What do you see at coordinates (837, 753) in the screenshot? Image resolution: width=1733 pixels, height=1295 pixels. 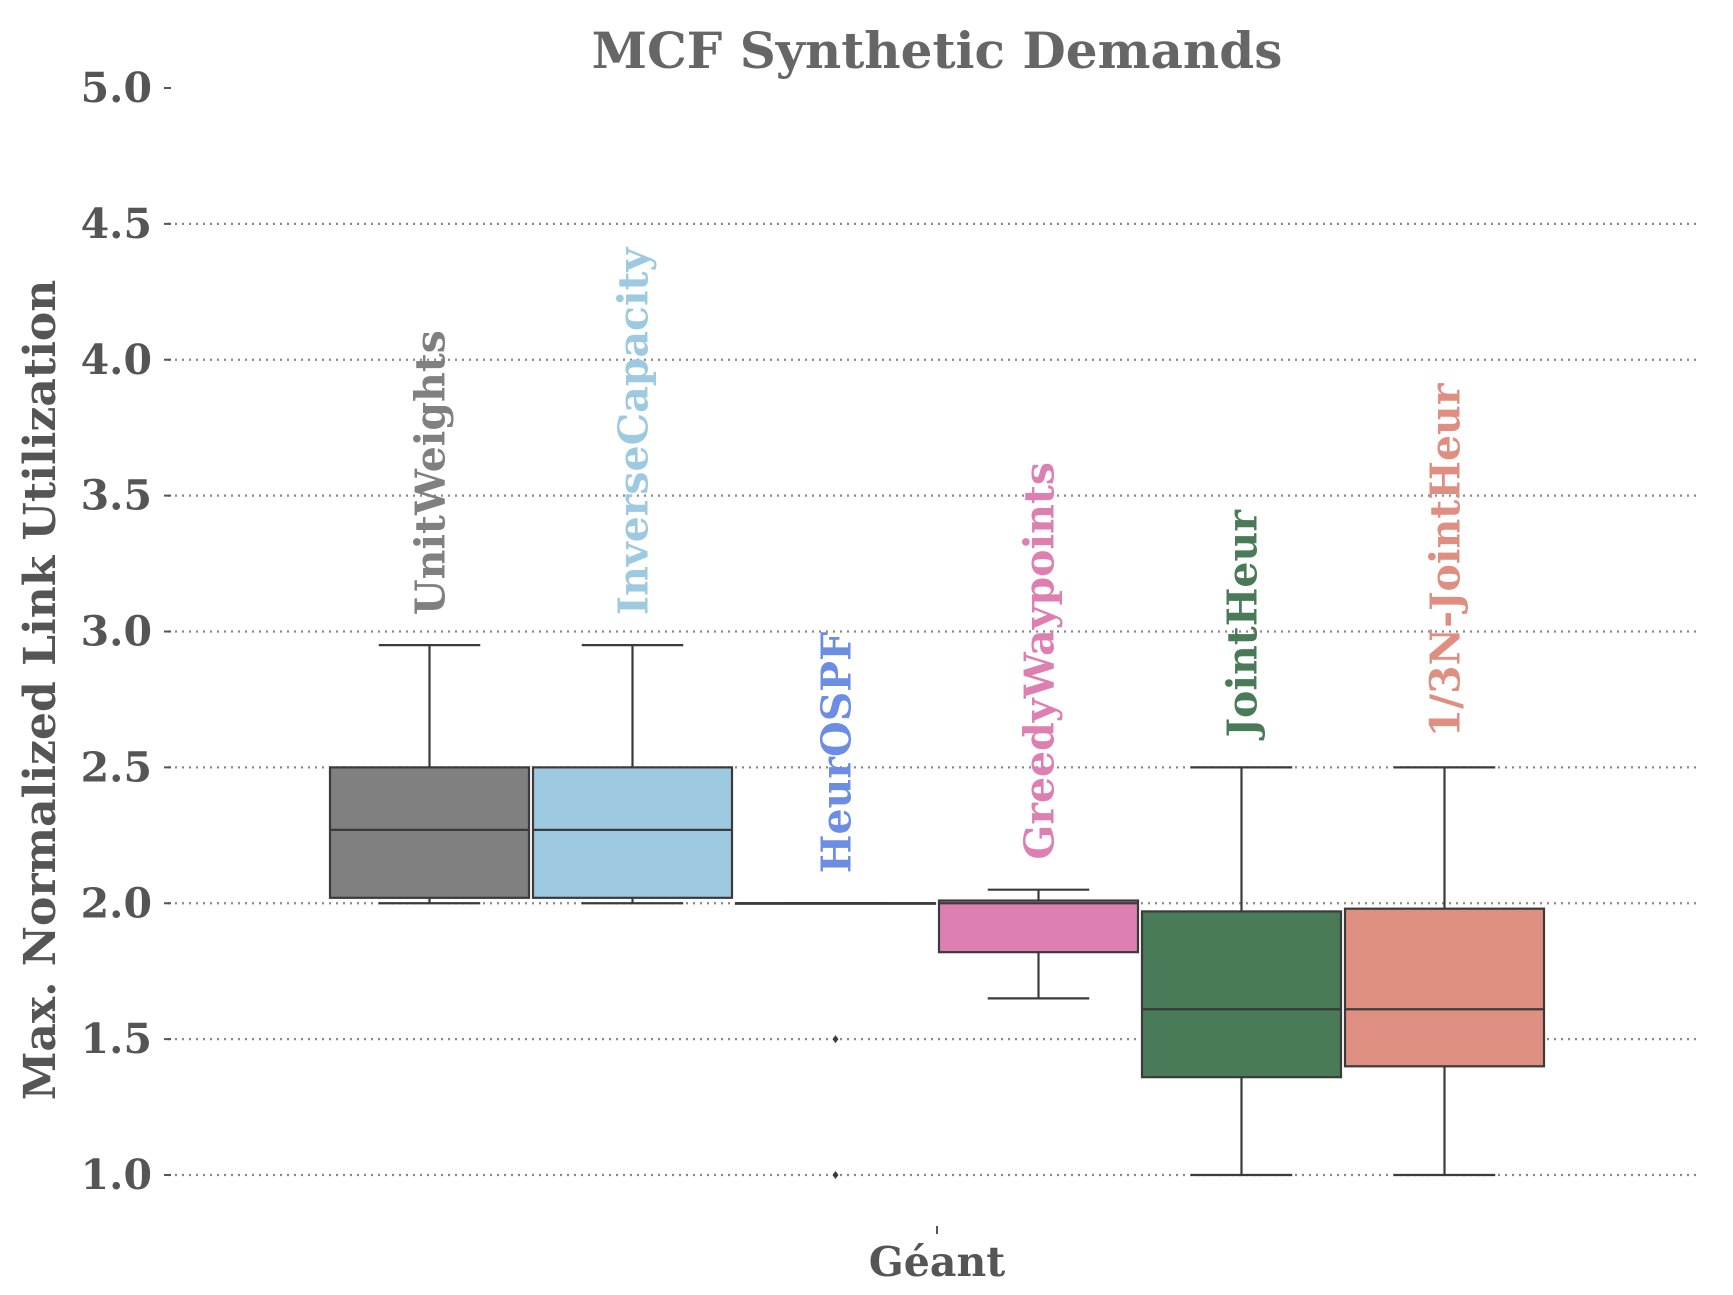 I see `series-label: HeurOSPF` at bounding box center [837, 753].